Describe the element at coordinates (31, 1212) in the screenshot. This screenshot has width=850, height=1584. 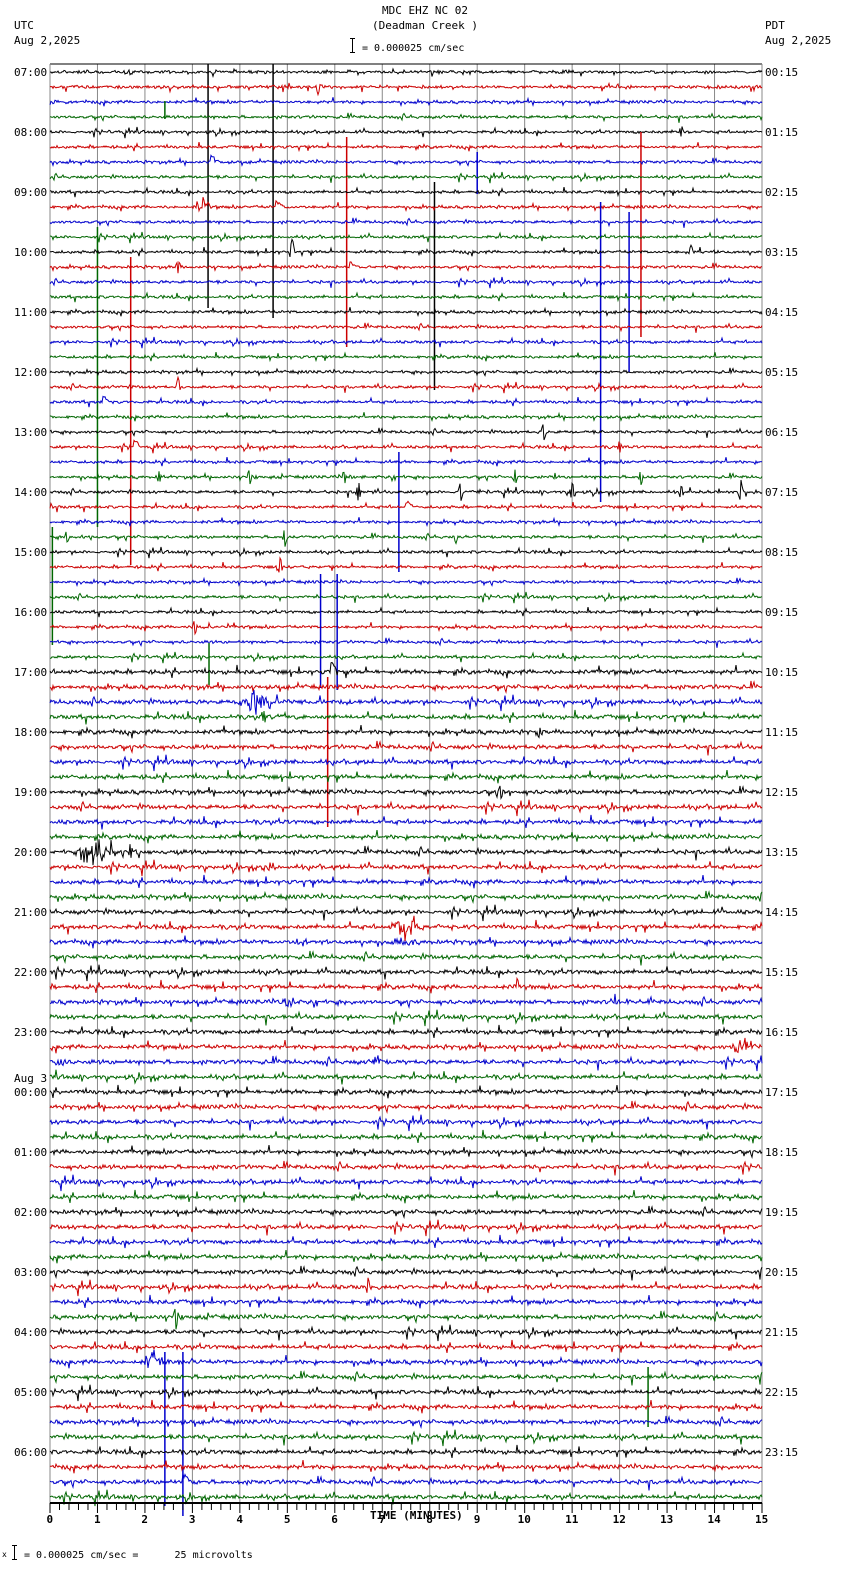
I see `utc-hour-label: 02:00` at that location.